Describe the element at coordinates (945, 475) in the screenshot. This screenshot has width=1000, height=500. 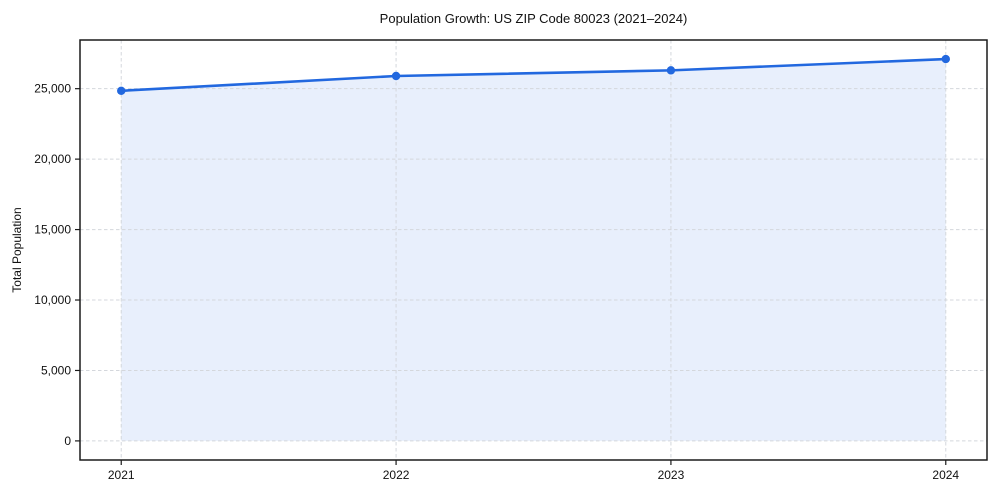
I see `x-tick-label: 2024` at that location.